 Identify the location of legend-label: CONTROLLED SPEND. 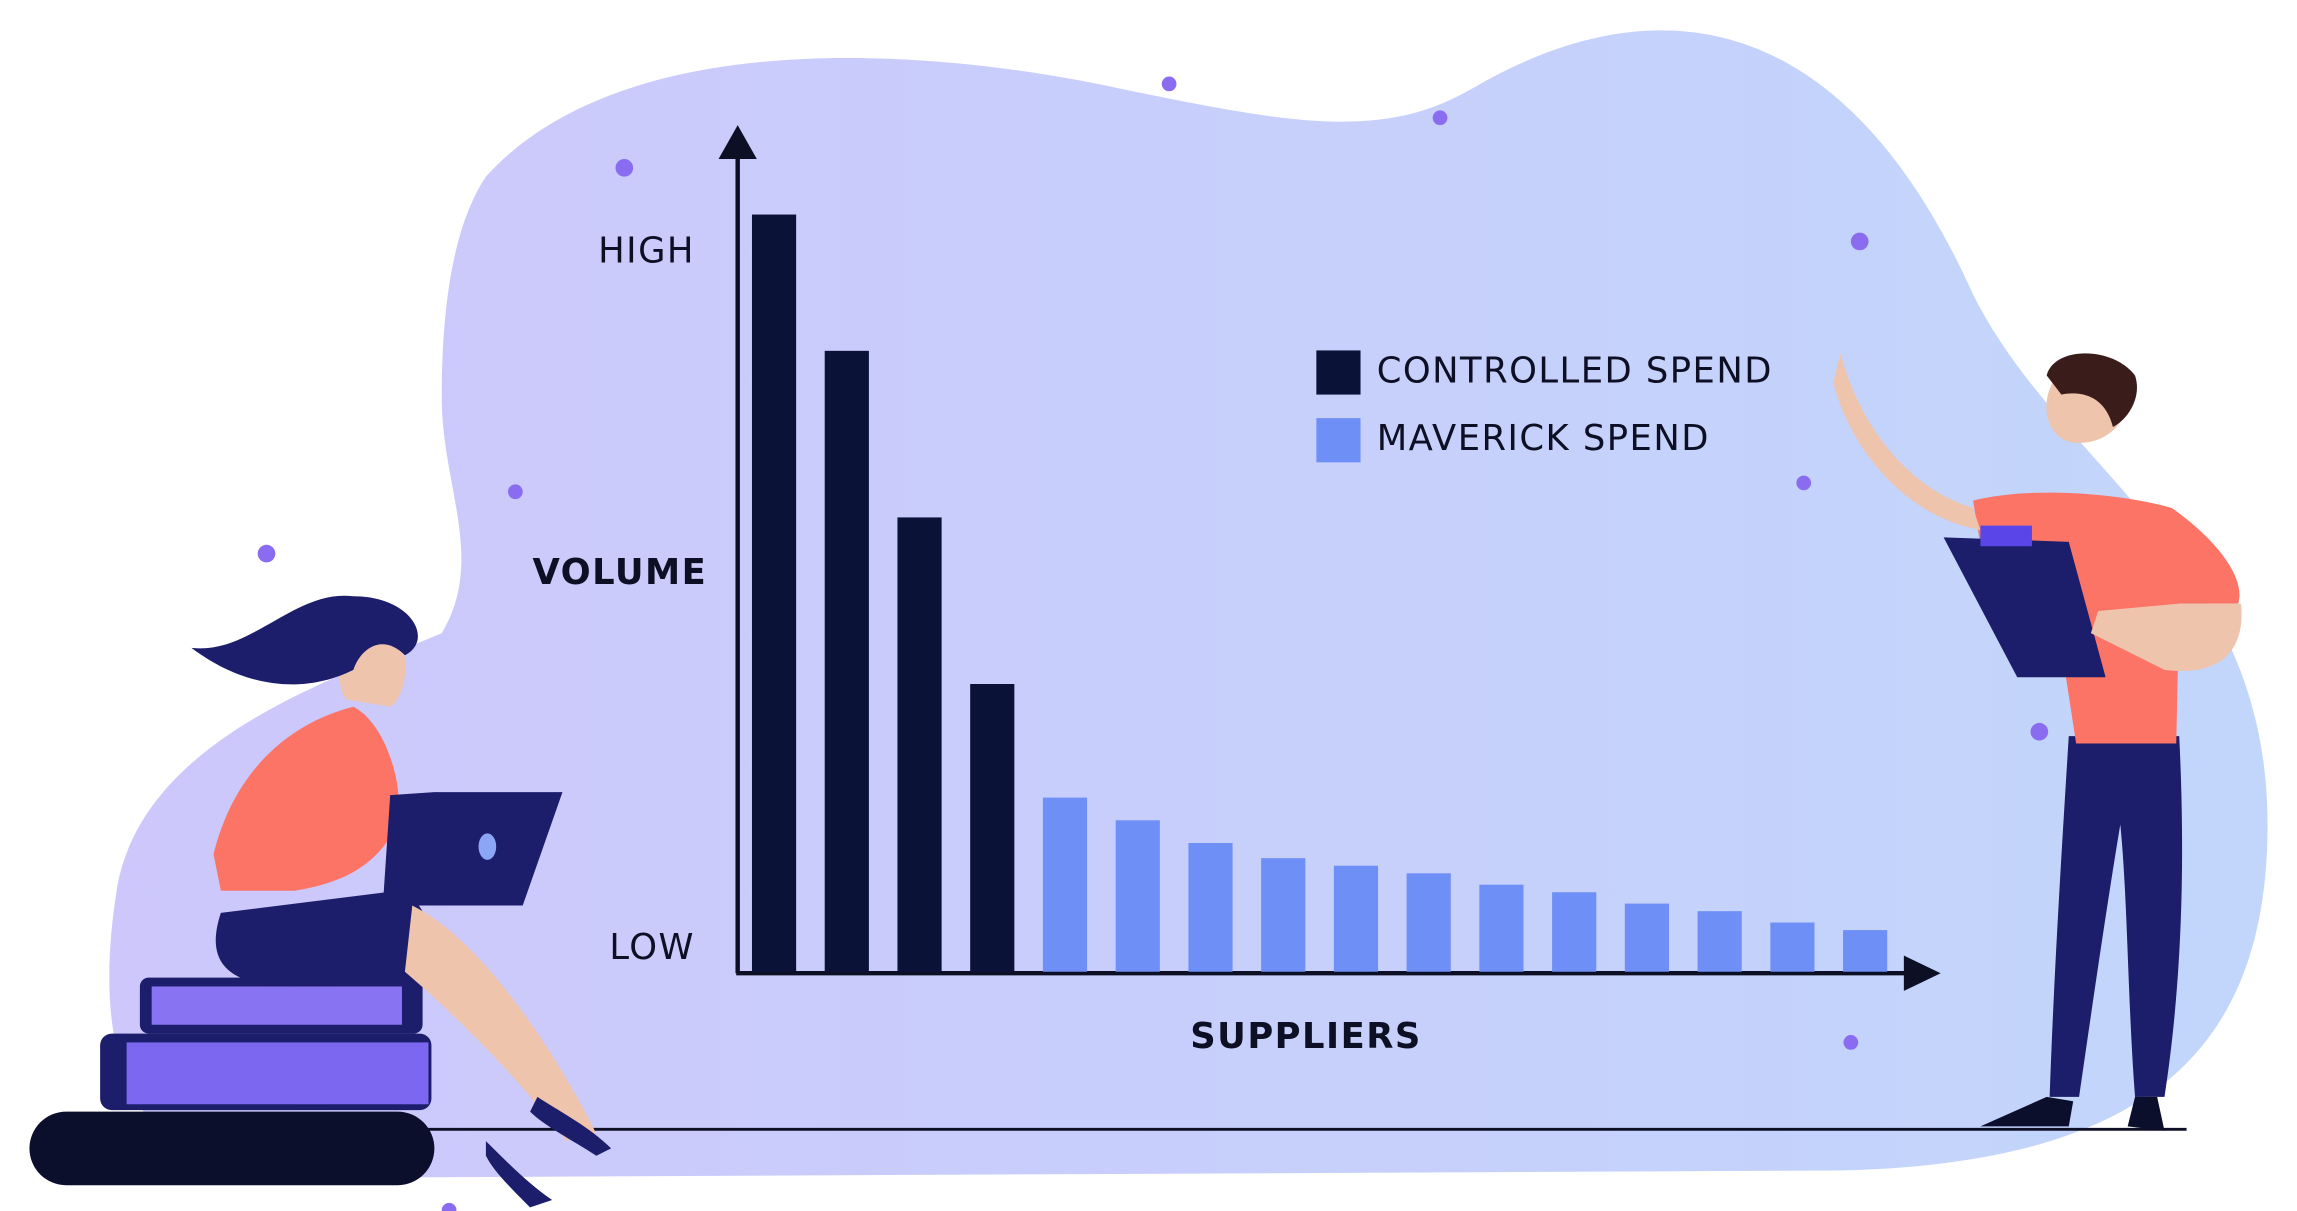
(1575, 371).